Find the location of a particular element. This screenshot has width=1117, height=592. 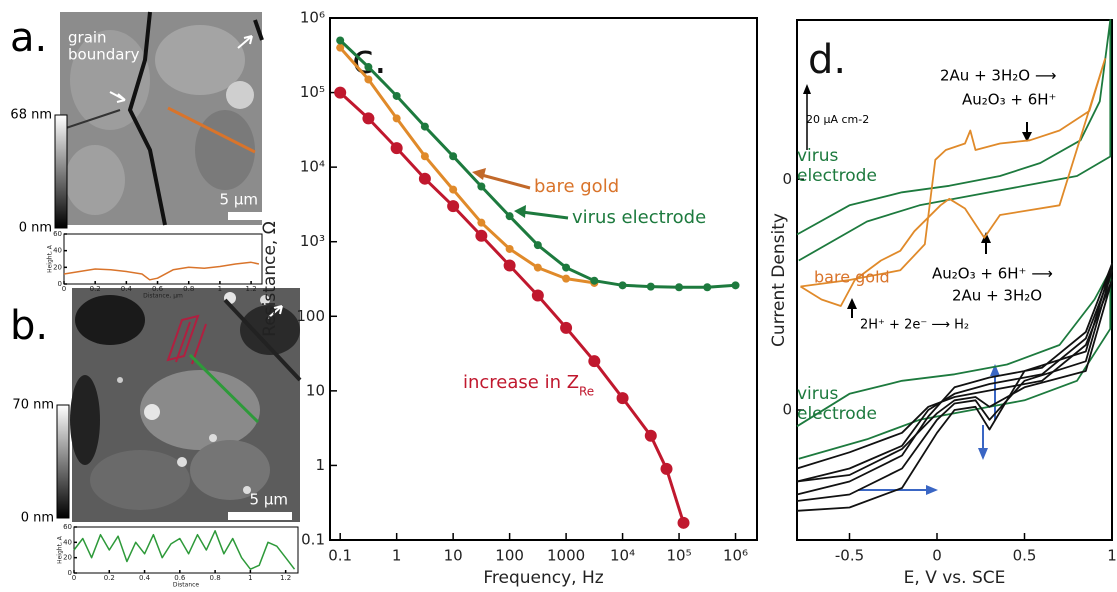

y-tick-label: 10⁵ is located at coordinates (312, 92).